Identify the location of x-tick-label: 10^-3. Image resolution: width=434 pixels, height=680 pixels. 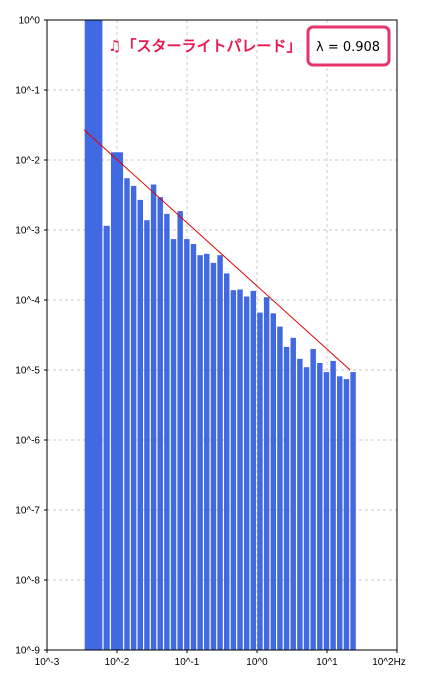
(47, 662).